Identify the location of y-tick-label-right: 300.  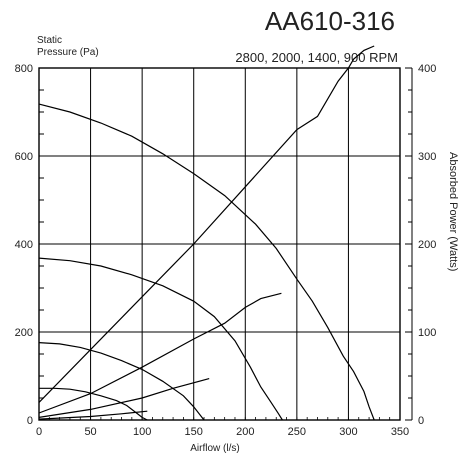
(427, 157).